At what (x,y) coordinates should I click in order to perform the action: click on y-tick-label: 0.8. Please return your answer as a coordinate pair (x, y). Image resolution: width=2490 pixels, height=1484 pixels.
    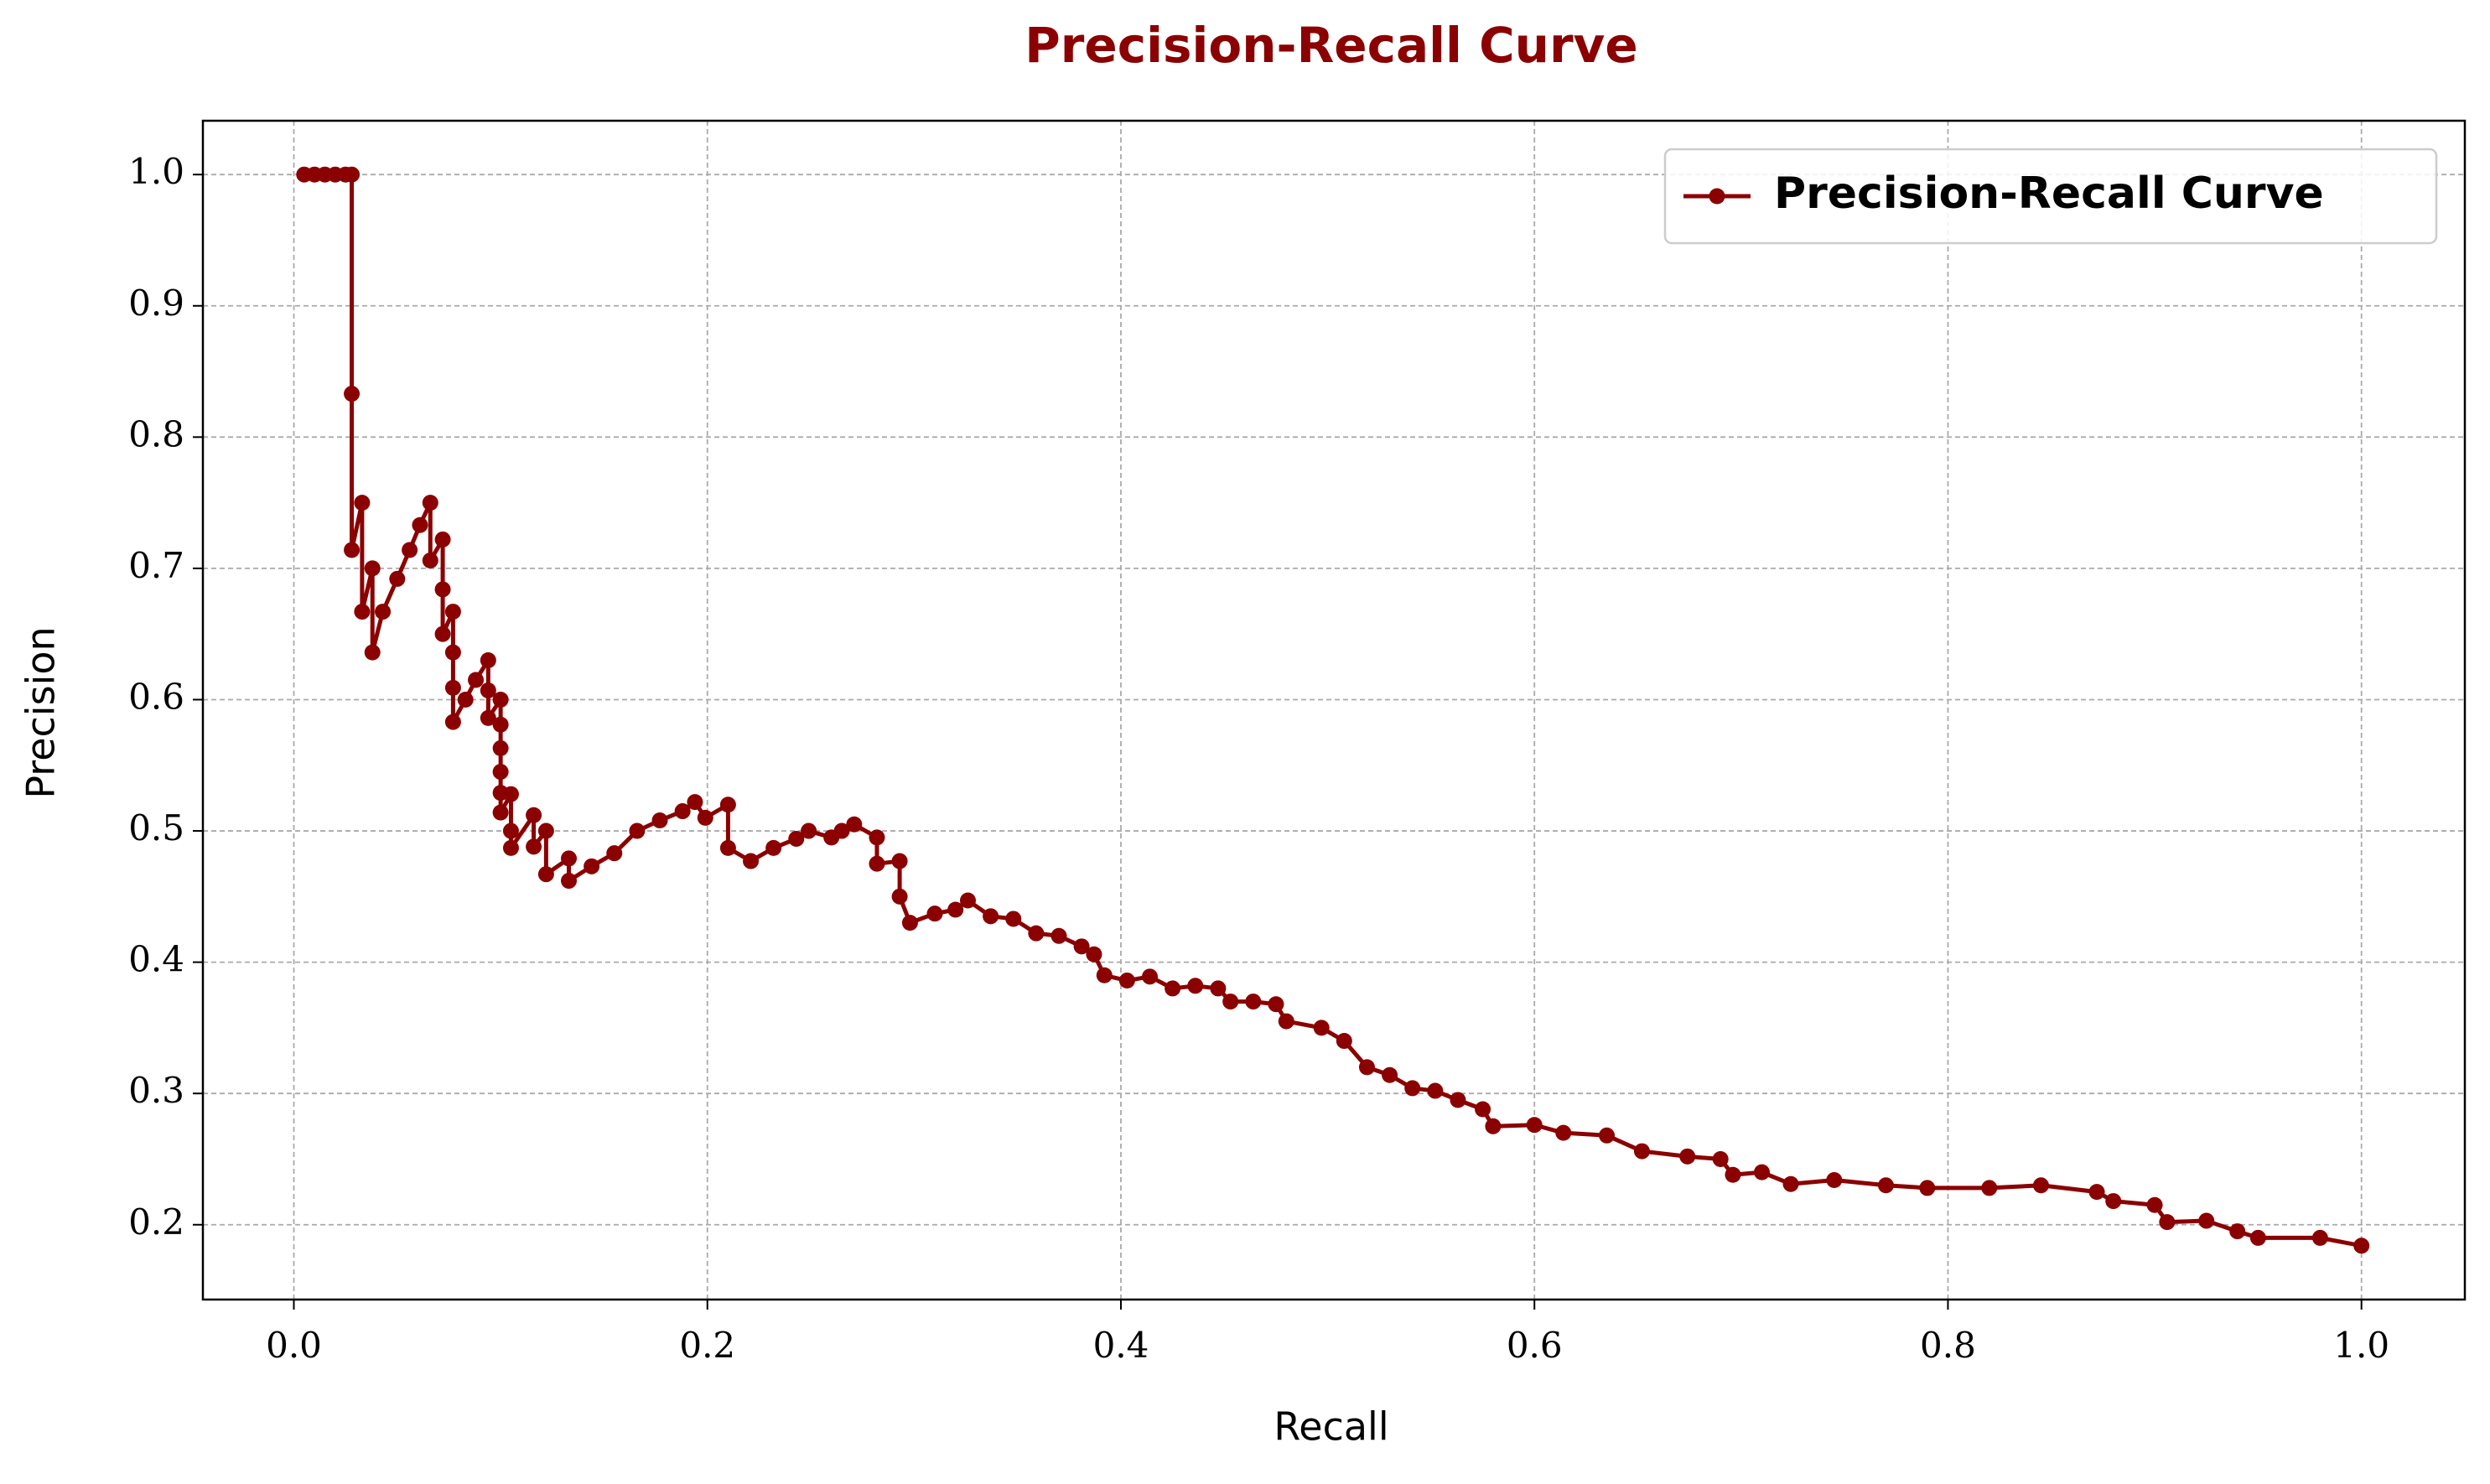
    Looking at the image, I should click on (156, 433).